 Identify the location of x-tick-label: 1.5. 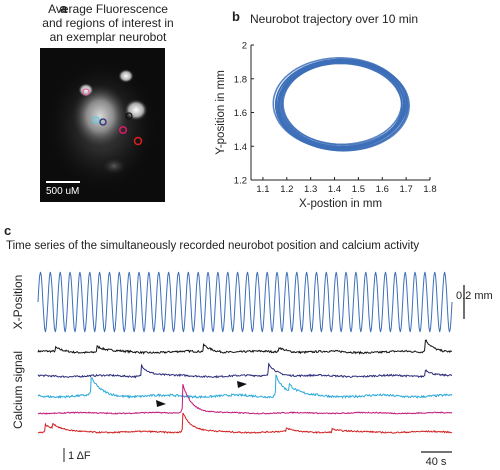
(358, 189).